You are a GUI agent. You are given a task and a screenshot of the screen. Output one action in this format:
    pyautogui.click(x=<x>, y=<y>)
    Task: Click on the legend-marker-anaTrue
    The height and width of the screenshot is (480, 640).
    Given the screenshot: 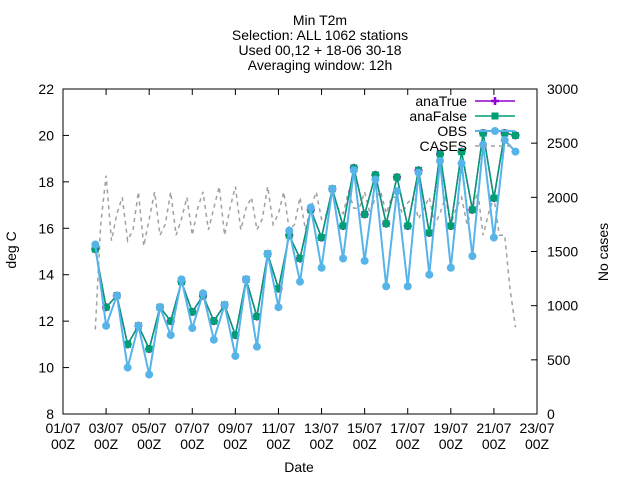 What is the action you would take?
    pyautogui.click(x=495, y=101)
    